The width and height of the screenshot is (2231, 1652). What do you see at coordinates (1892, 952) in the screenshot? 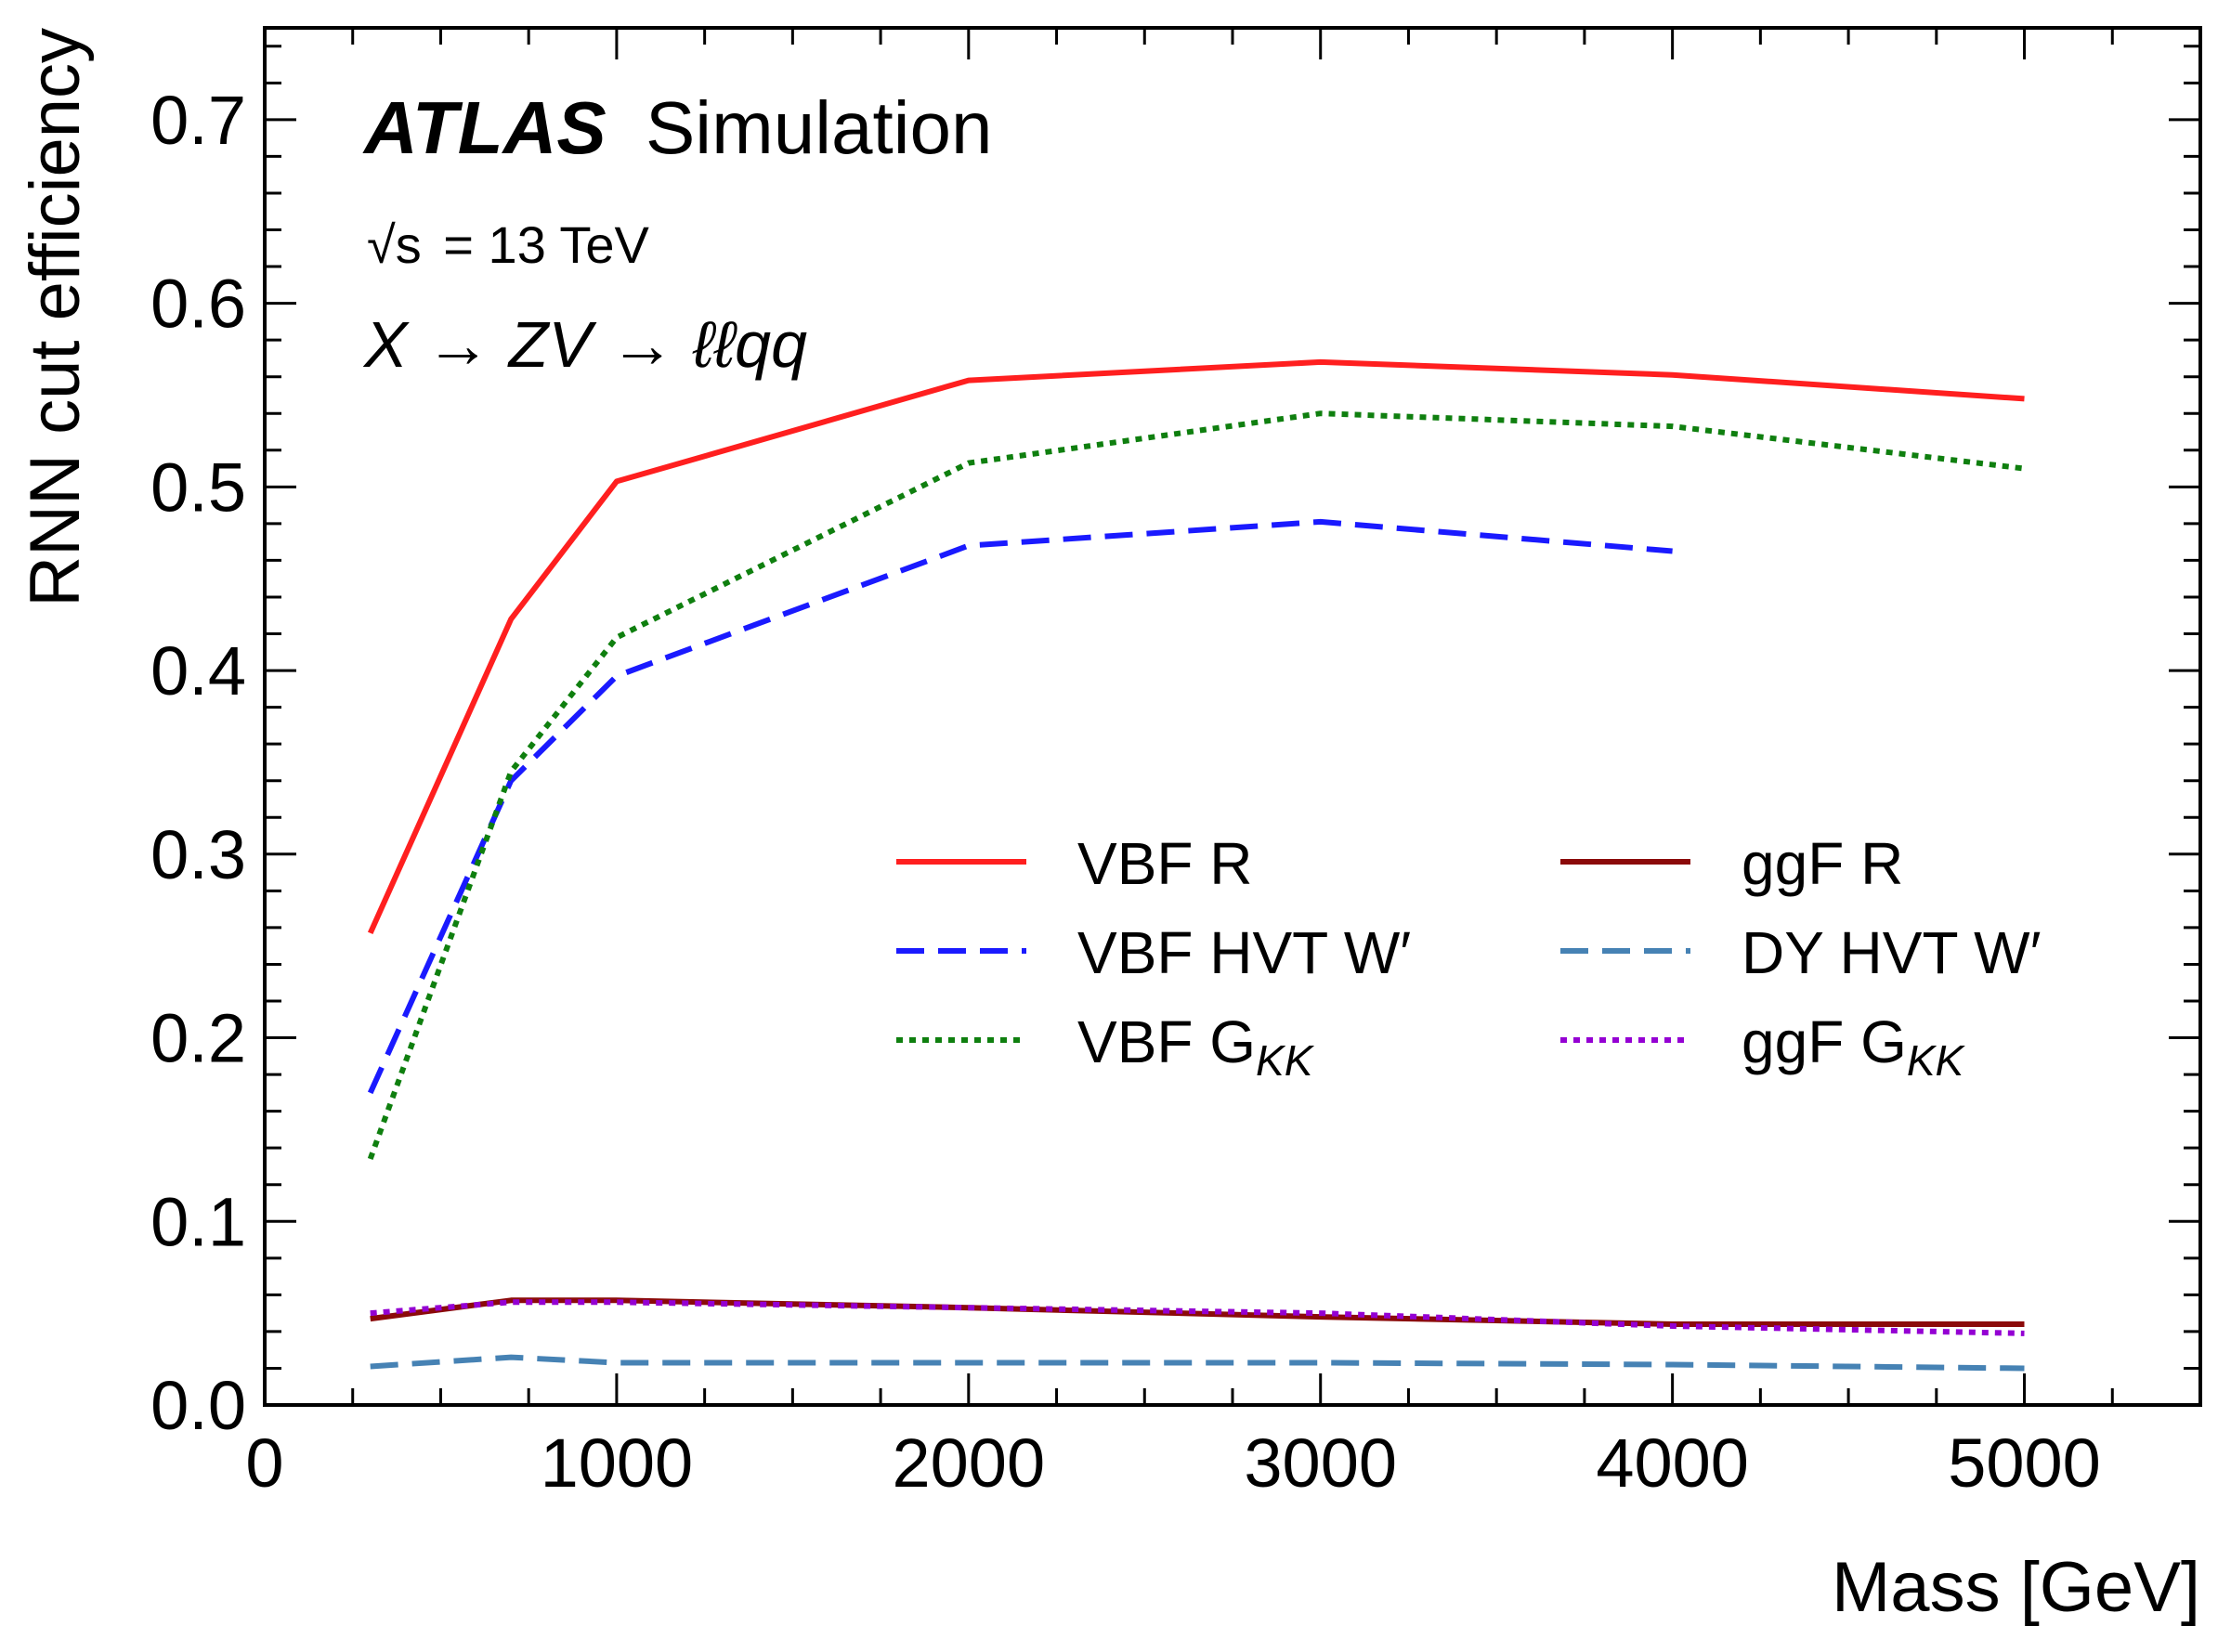
I see `legend-label: DY HVT W′` at bounding box center [1892, 952].